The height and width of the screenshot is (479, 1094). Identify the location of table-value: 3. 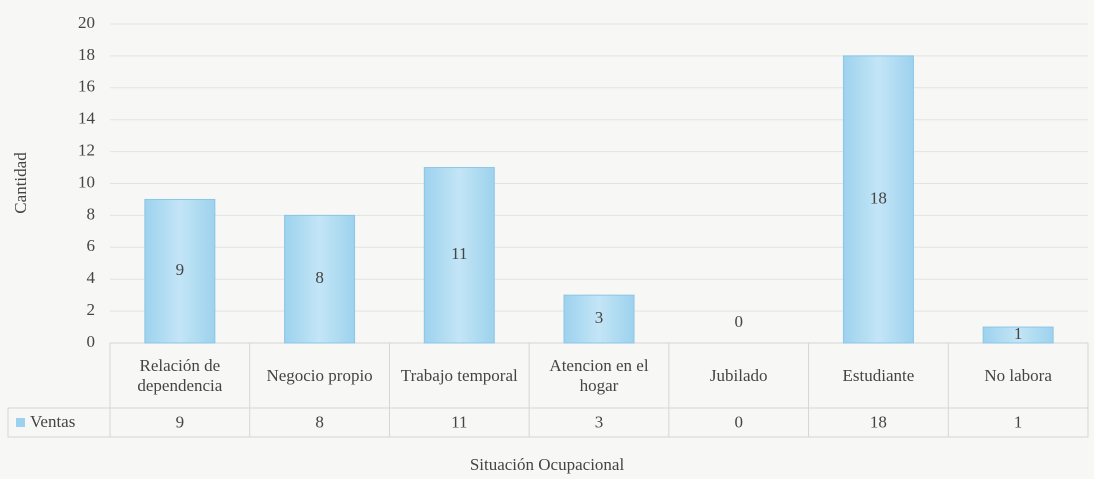
(599, 421).